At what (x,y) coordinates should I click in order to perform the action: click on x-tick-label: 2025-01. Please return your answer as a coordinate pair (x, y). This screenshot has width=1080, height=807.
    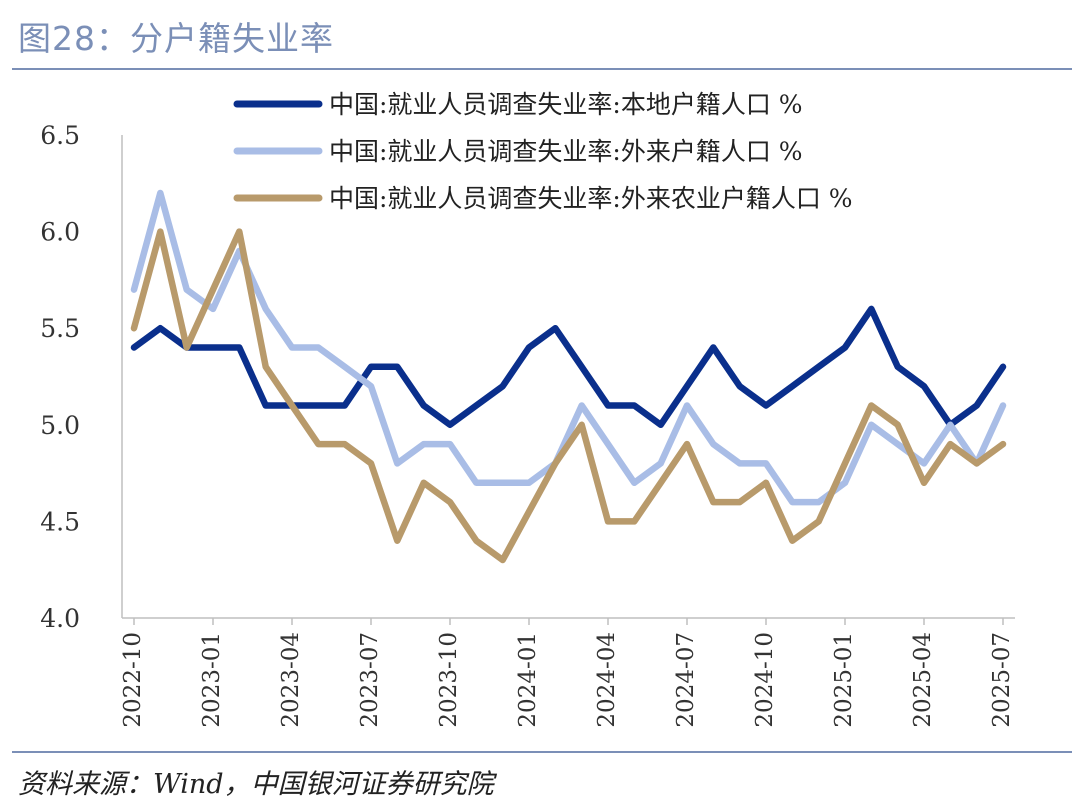
    Looking at the image, I should click on (844, 680).